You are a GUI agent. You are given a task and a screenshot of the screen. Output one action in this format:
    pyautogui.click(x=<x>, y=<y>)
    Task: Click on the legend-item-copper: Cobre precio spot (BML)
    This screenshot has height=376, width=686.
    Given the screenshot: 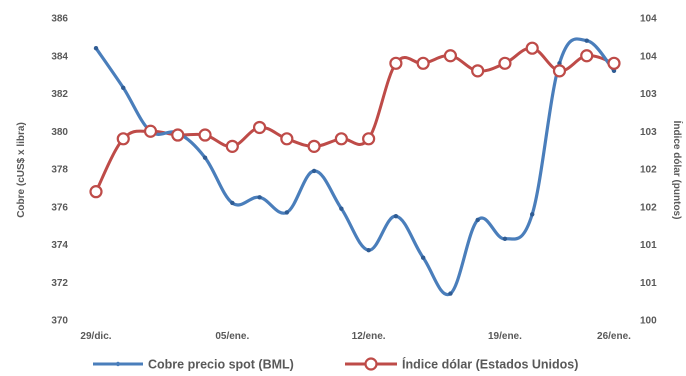 What is the action you would take?
    pyautogui.click(x=193, y=365)
    